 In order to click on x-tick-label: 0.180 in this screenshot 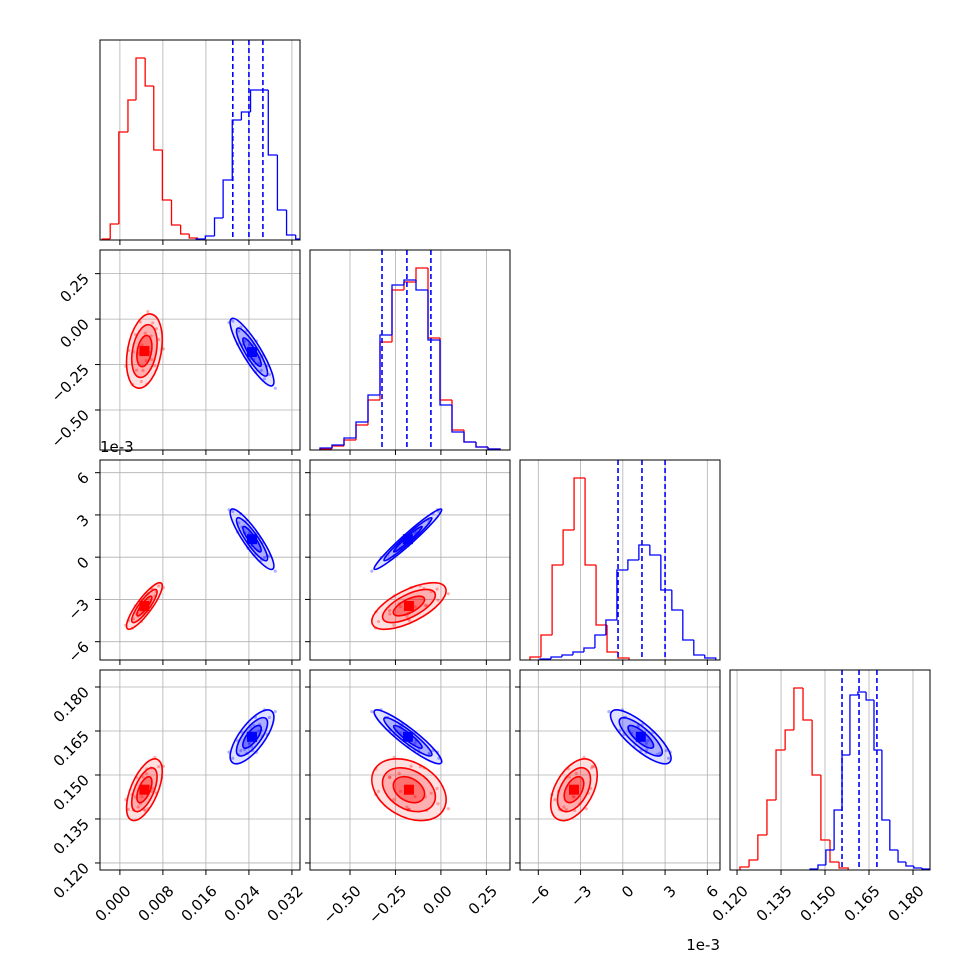, I will do `click(906, 903)`.